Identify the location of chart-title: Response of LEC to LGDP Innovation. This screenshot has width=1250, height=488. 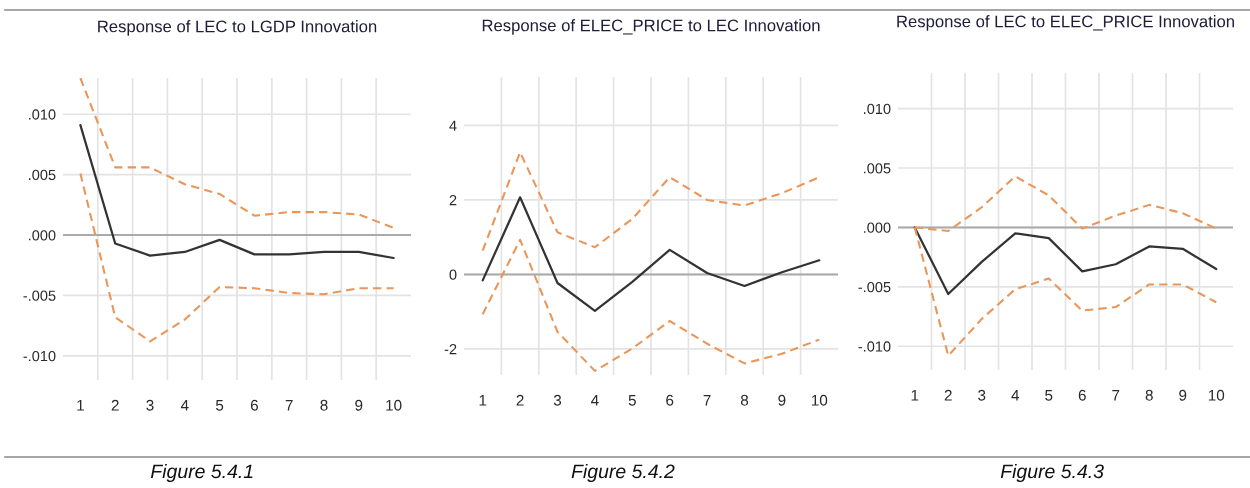
(237, 28).